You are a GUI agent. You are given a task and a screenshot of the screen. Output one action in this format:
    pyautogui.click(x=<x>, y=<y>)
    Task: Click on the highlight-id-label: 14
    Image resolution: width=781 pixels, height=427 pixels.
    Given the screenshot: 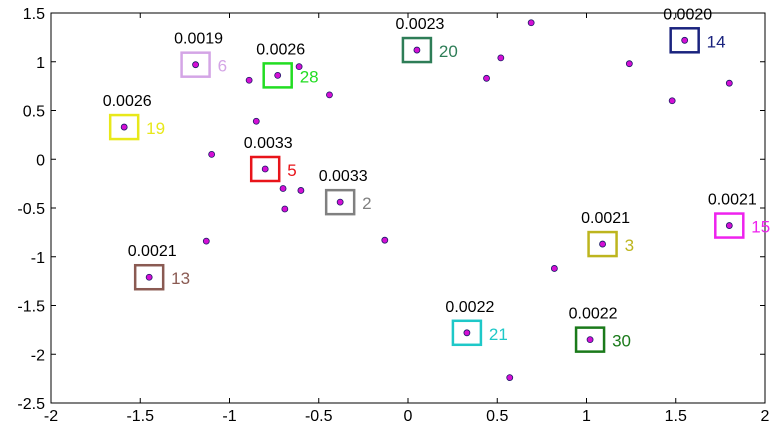 What is the action you would take?
    pyautogui.click(x=716, y=41)
    